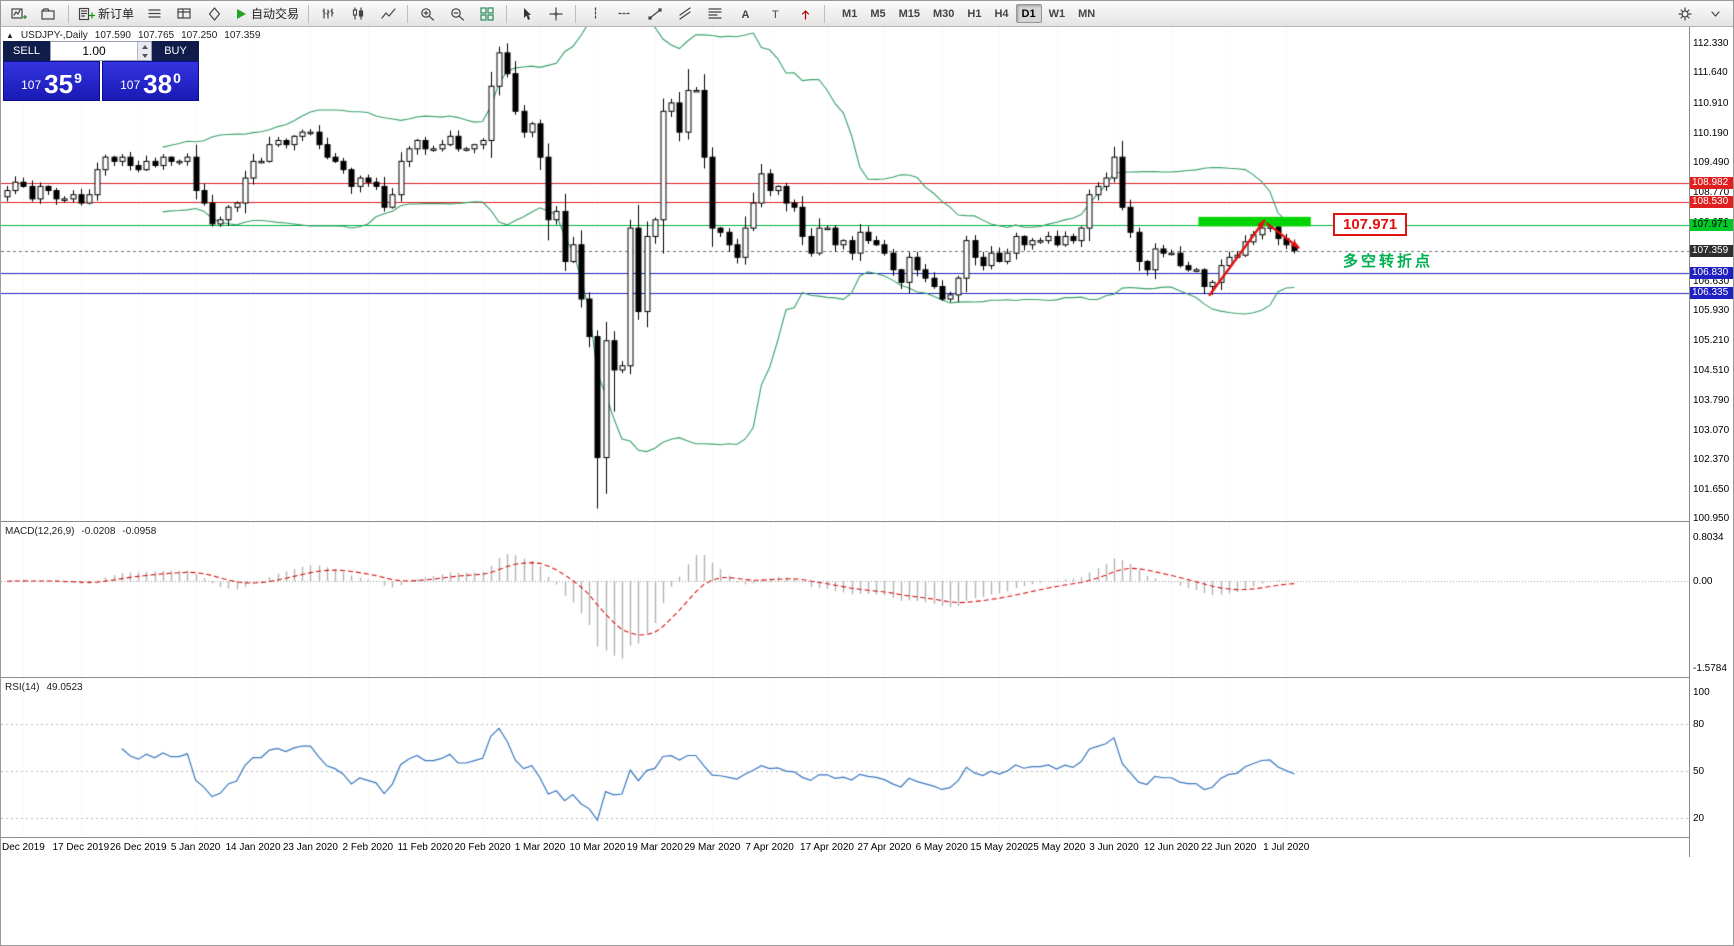  I want to click on cursor-icon, so click(527, 13).